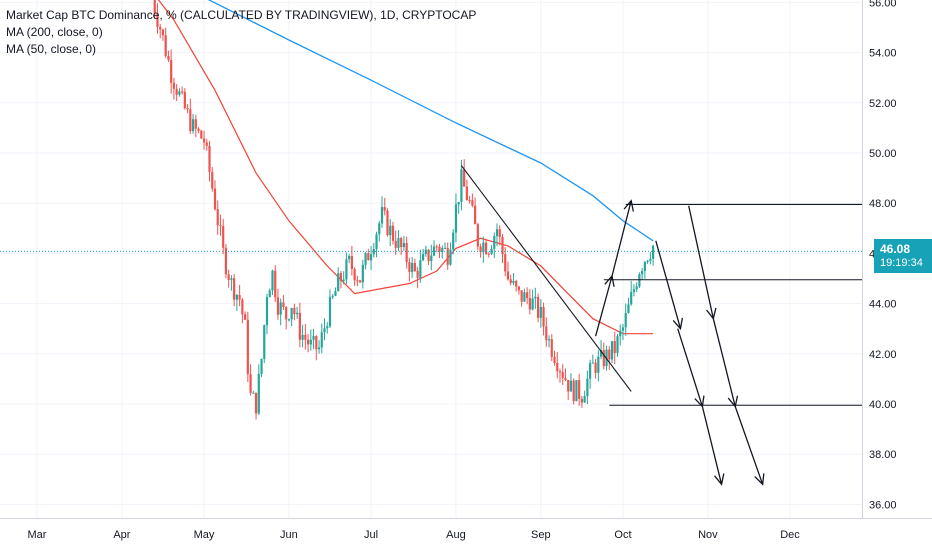 This screenshot has width=932, height=550. I want to click on ma200-legend: MA (200, close, 0), so click(54, 32).